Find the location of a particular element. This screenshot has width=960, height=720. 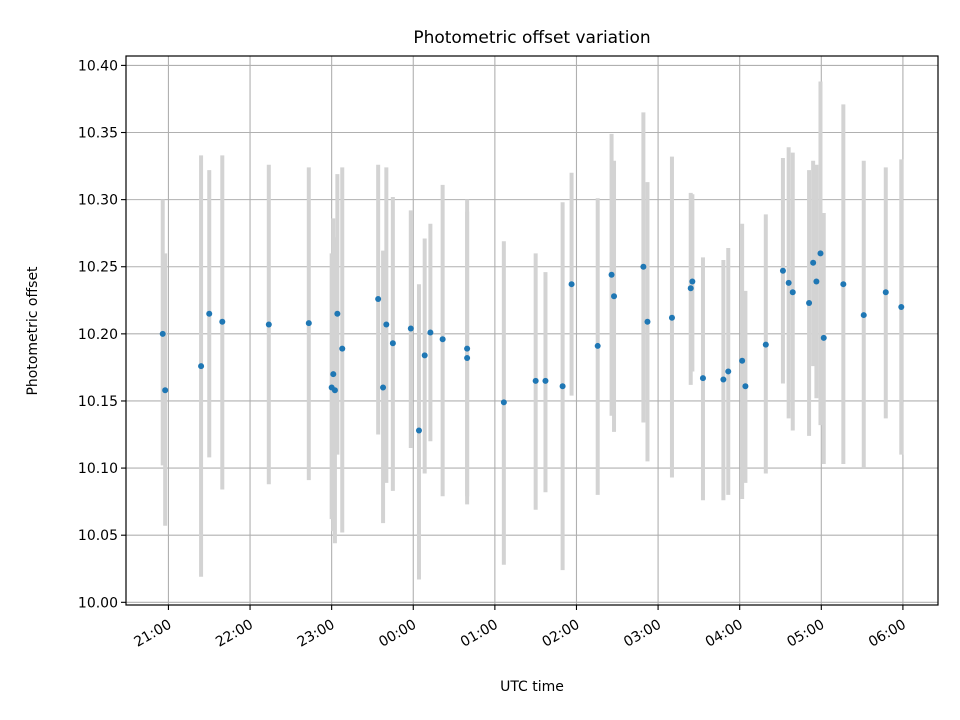

chart-title: Photometric offset variation is located at coordinates (531, 38).